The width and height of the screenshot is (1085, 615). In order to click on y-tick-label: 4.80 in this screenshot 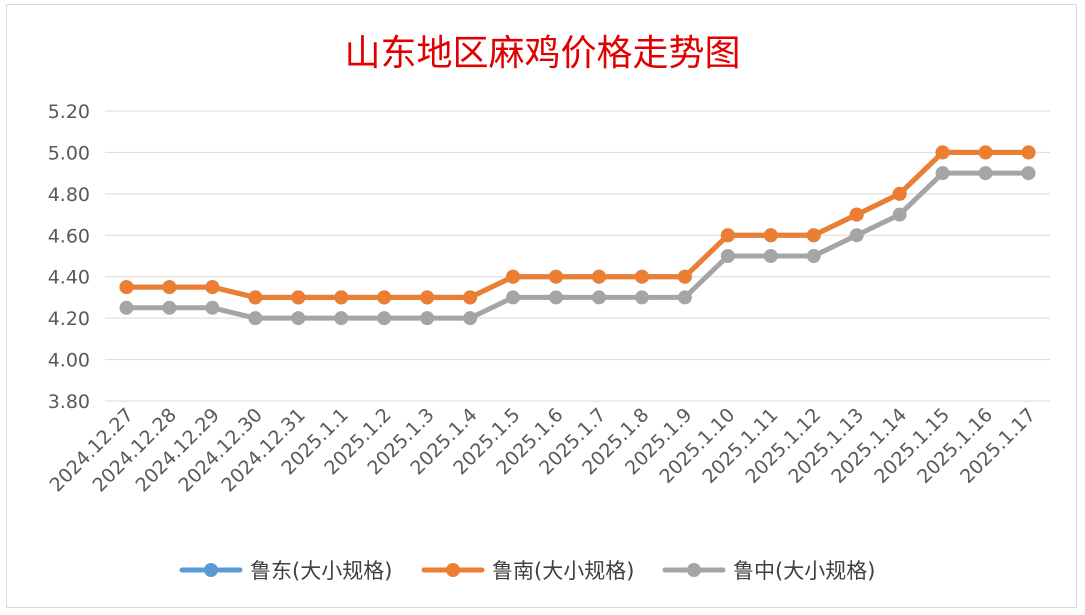, I will do `click(69, 195)`.